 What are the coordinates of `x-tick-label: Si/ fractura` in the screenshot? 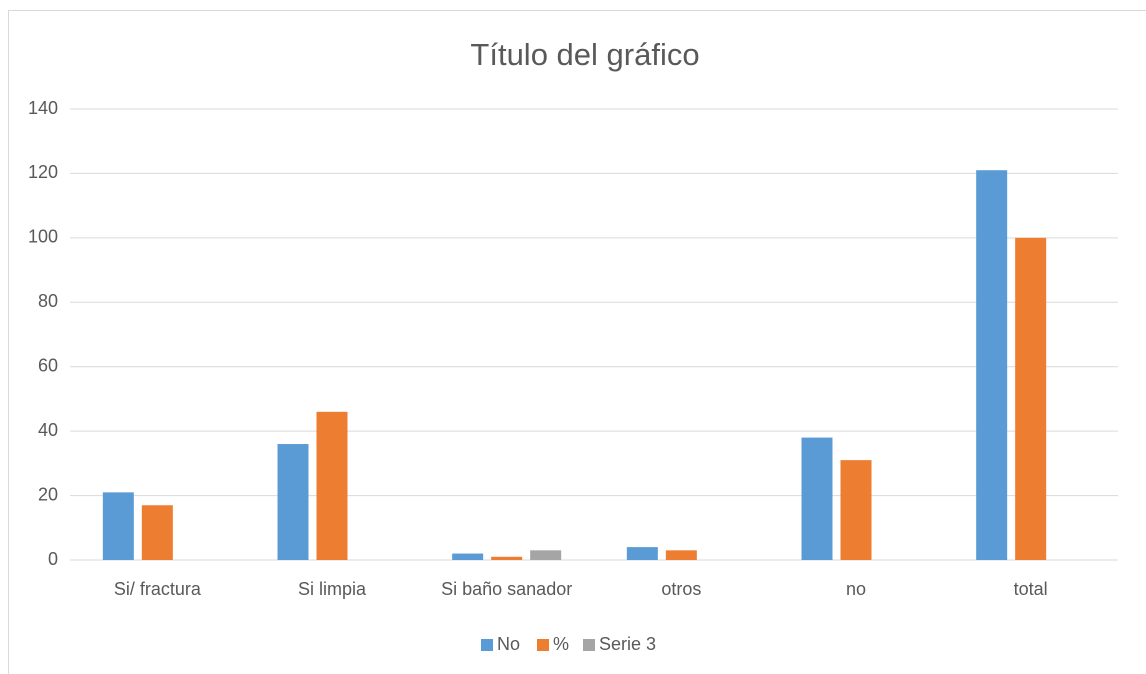 It's located at (158, 589).